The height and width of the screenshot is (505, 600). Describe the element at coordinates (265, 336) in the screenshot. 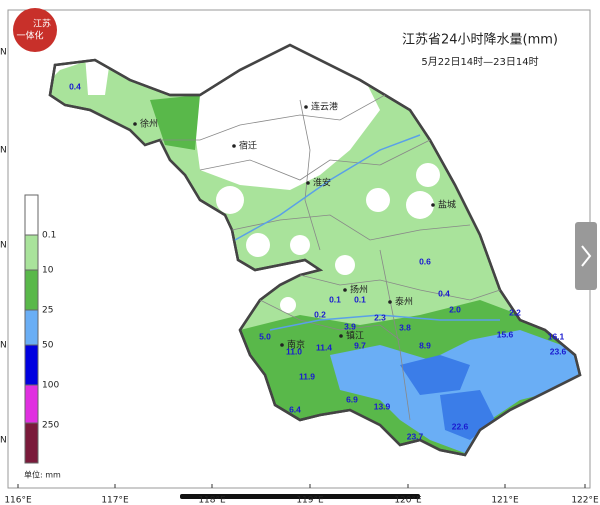

I see `rain-value: 5.0` at that location.